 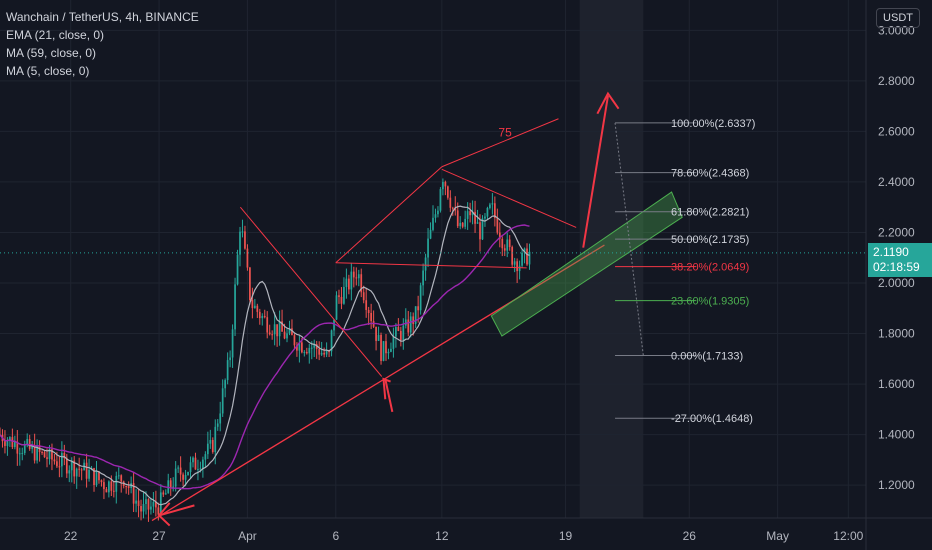 What do you see at coordinates (431, 265) in the screenshot?
I see `neckline` at bounding box center [431, 265].